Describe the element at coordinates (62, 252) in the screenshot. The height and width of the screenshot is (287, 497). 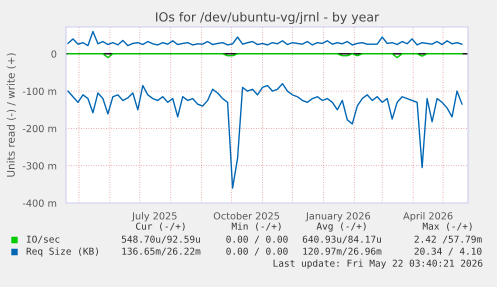
I see `legend-label: Req Size (KB)` at that location.